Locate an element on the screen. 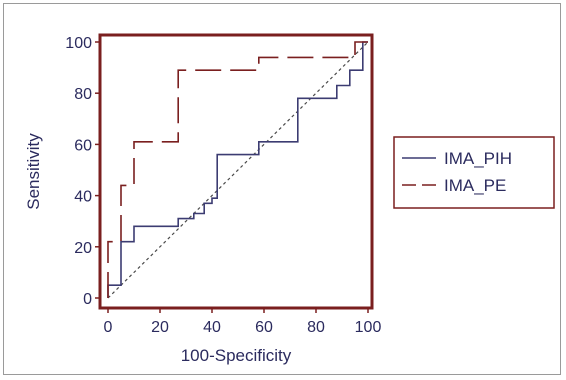 This screenshot has height=380, width=566. x-tick-label: 0 is located at coordinates (108, 327).